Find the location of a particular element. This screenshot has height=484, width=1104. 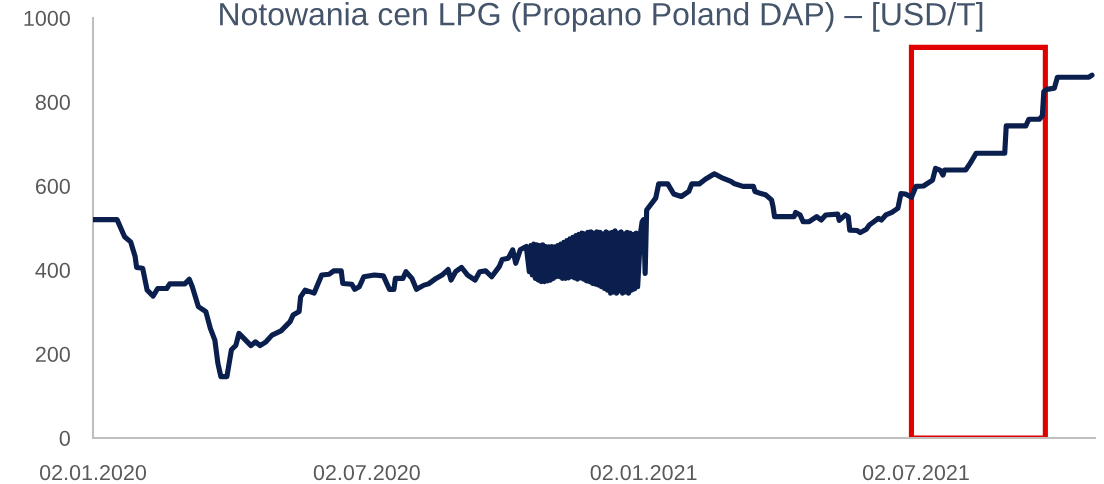

x-tick-label: 02.01.2020 is located at coordinates (93, 472).